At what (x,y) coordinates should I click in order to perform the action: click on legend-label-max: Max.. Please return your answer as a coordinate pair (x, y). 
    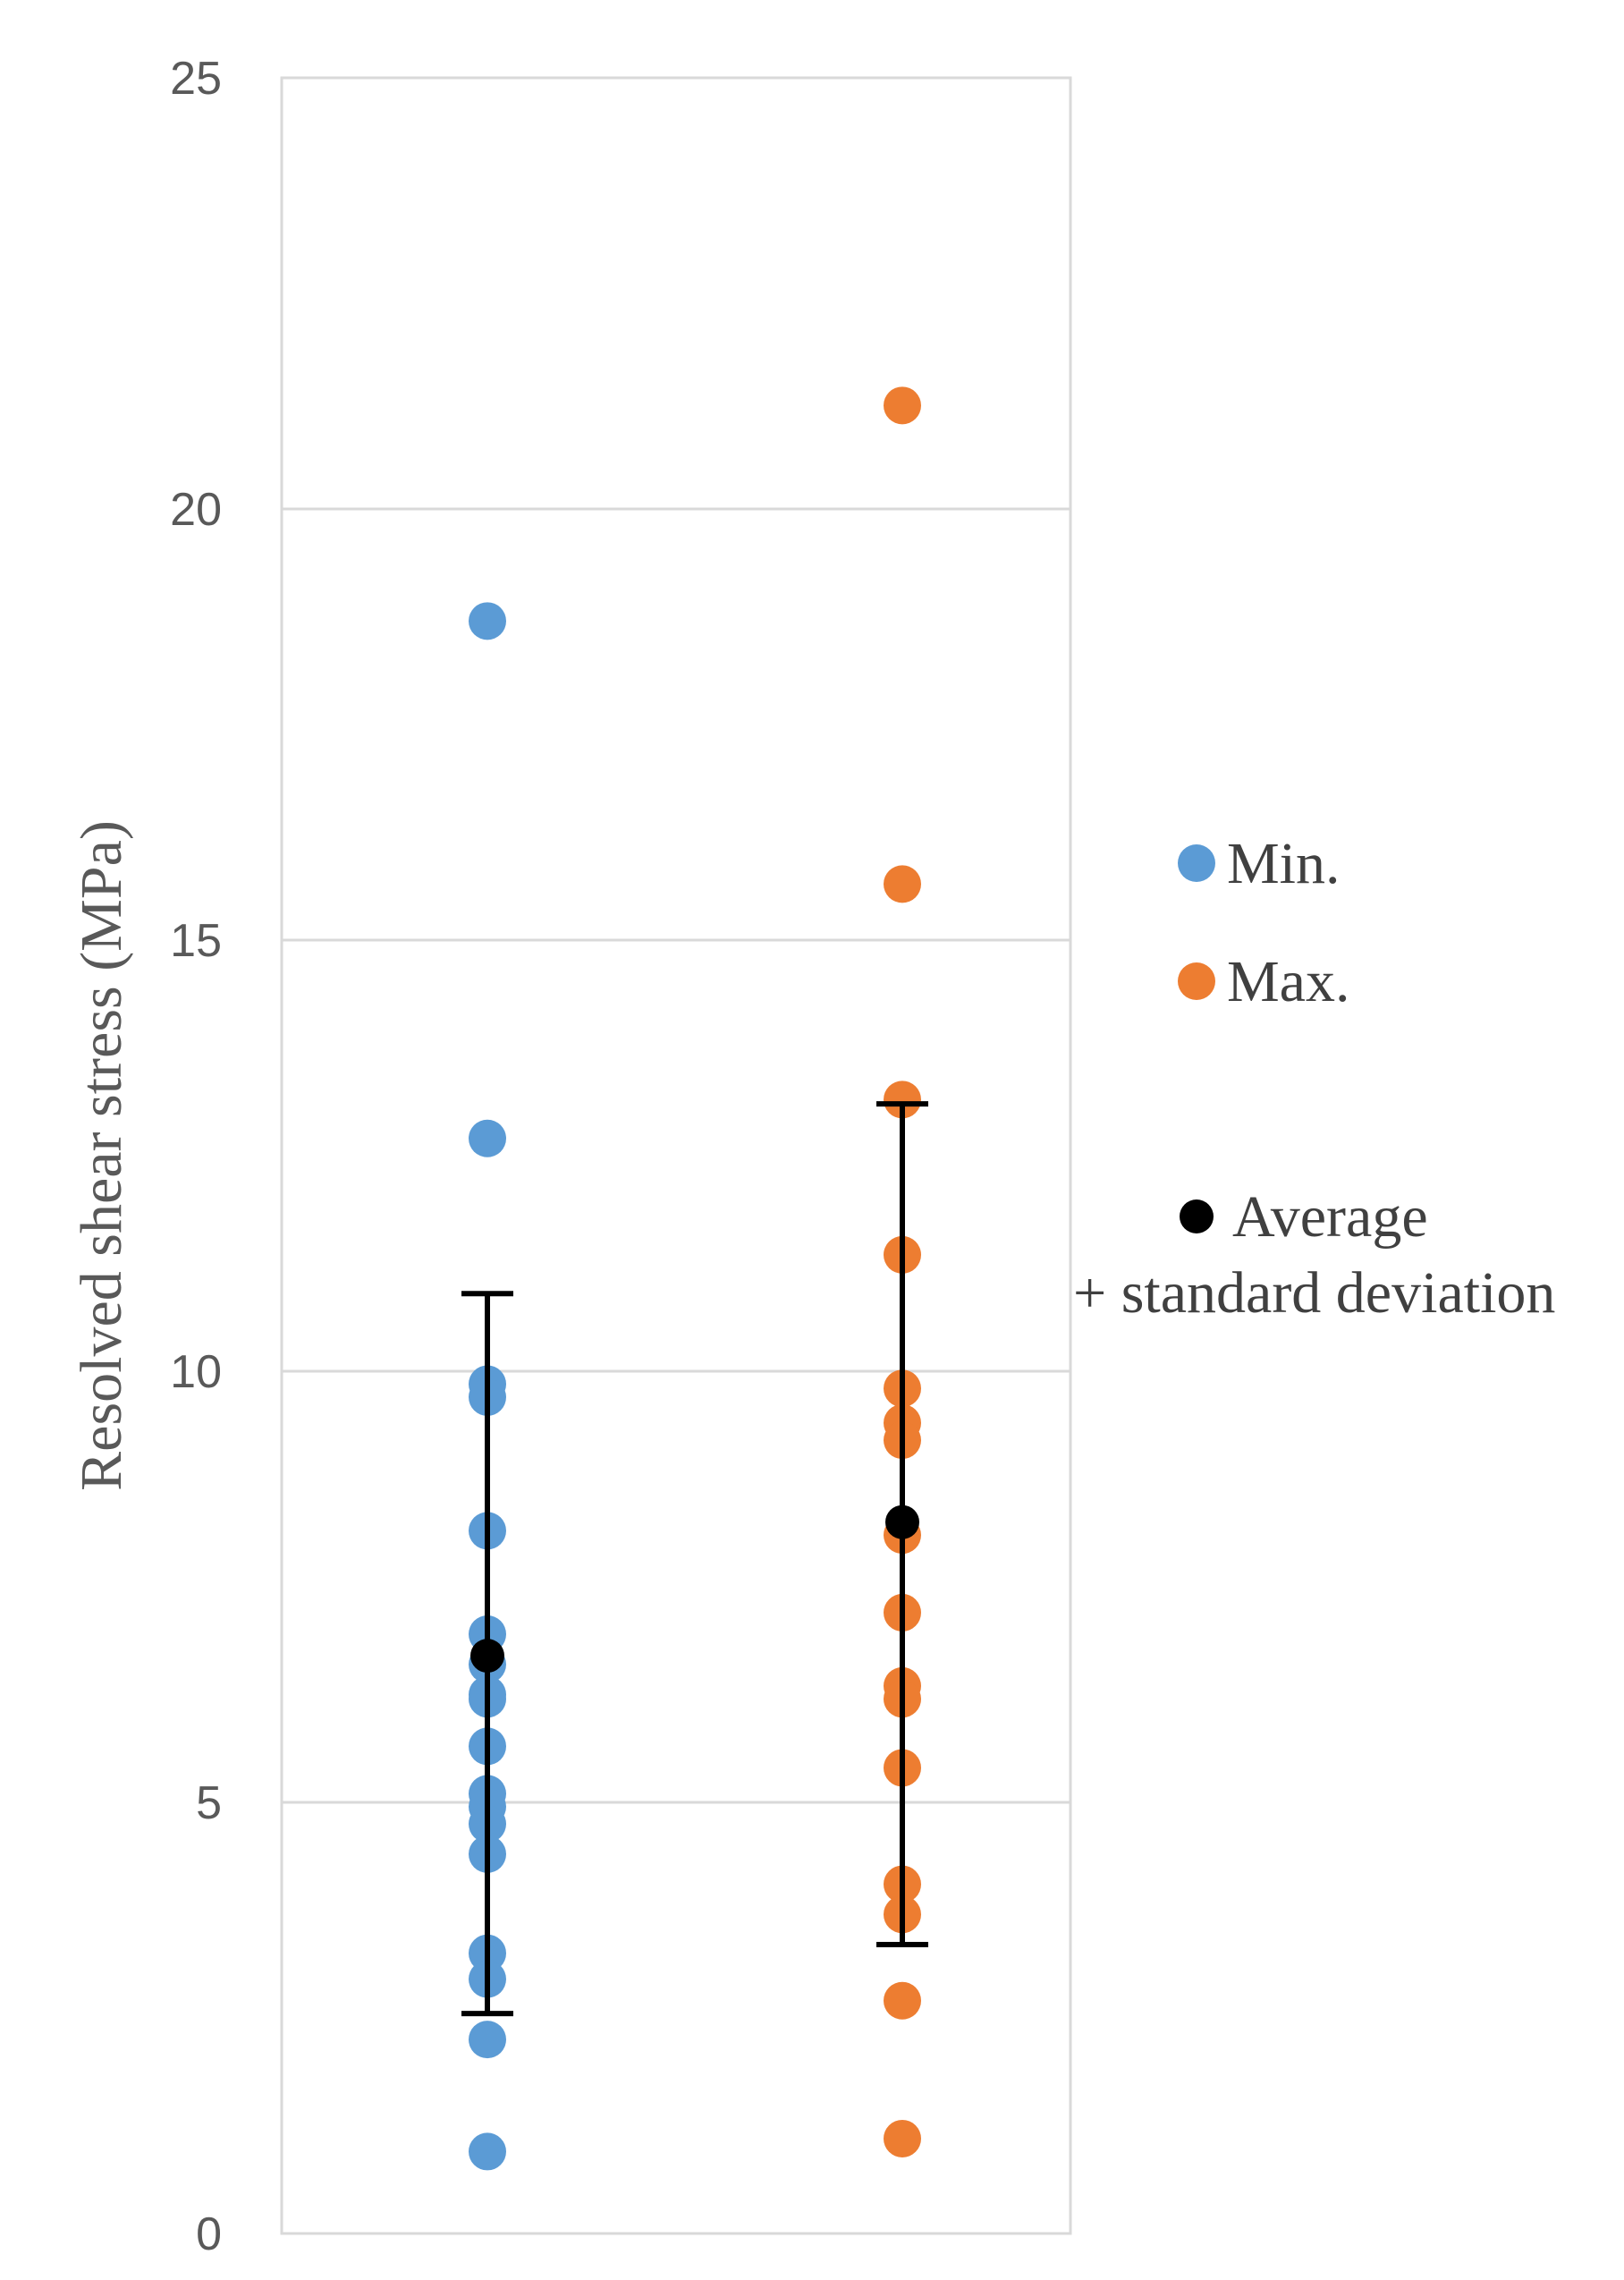
    Looking at the image, I should click on (1288, 981).